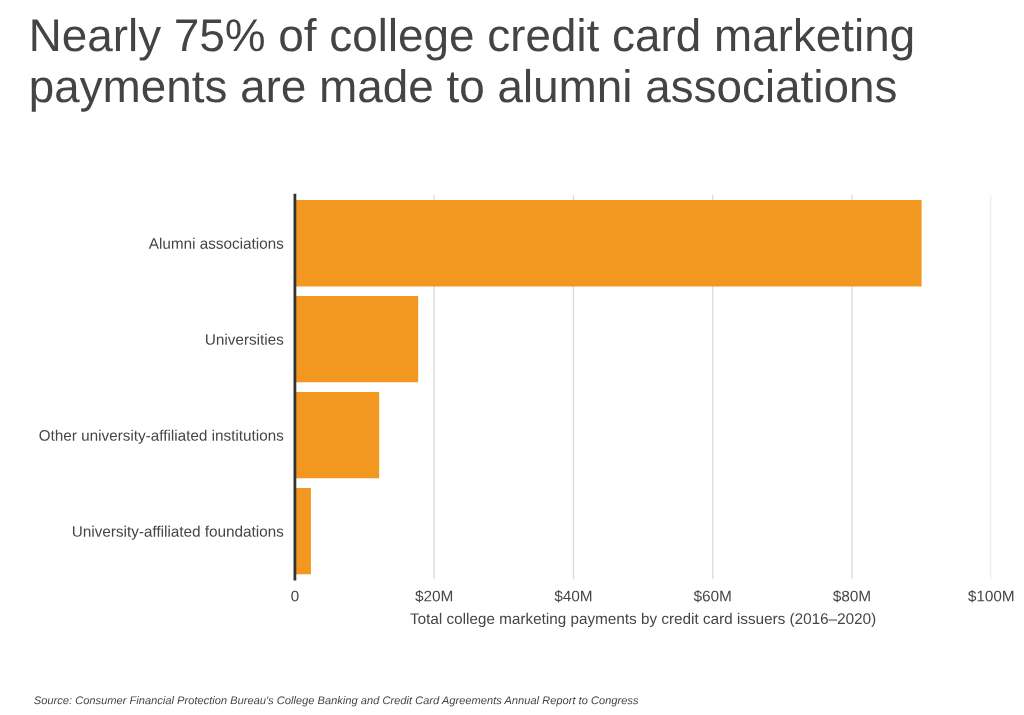 The height and width of the screenshot is (715, 1024). I want to click on x-tick-label: 0, so click(295, 596).